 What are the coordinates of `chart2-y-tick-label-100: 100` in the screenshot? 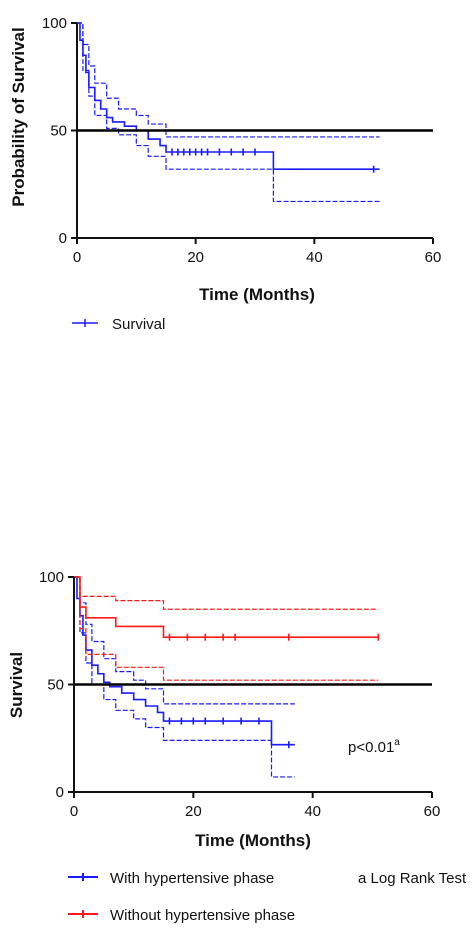 It's located at (51, 577).